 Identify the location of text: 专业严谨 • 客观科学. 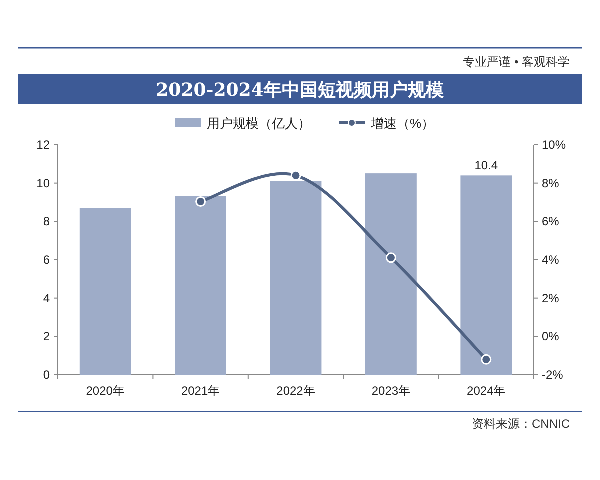
(516, 62).